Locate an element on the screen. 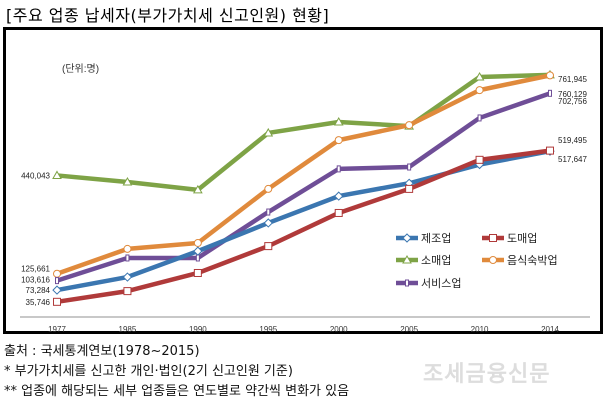 The height and width of the screenshot is (402, 610). x-tick-label: 1995 is located at coordinates (268, 329).